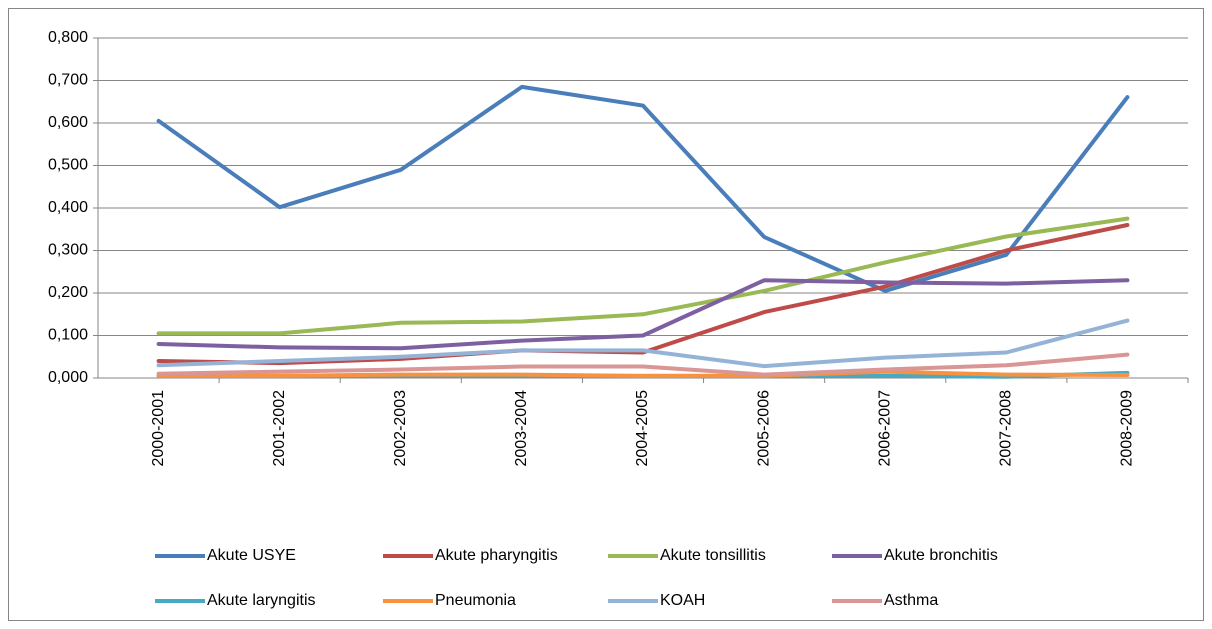 This screenshot has height=629, width=1212. What do you see at coordinates (68, 165) in the screenshot?
I see `y-tick-label: 0,500` at bounding box center [68, 165].